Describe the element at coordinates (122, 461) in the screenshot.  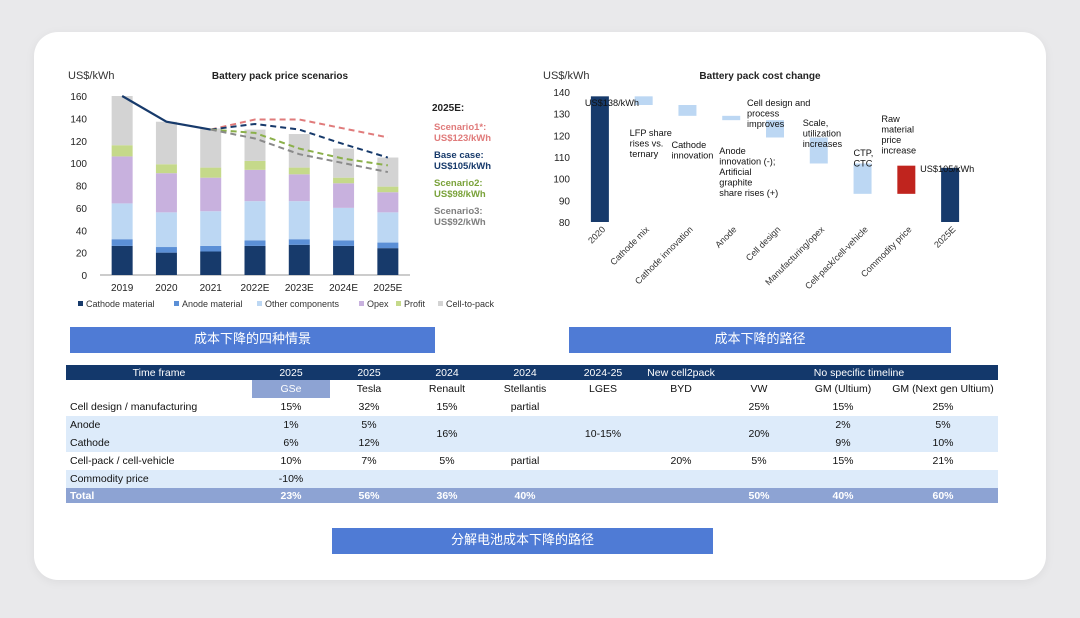
I see `row-label: Cell-pack / cell-vehicle` at that location.